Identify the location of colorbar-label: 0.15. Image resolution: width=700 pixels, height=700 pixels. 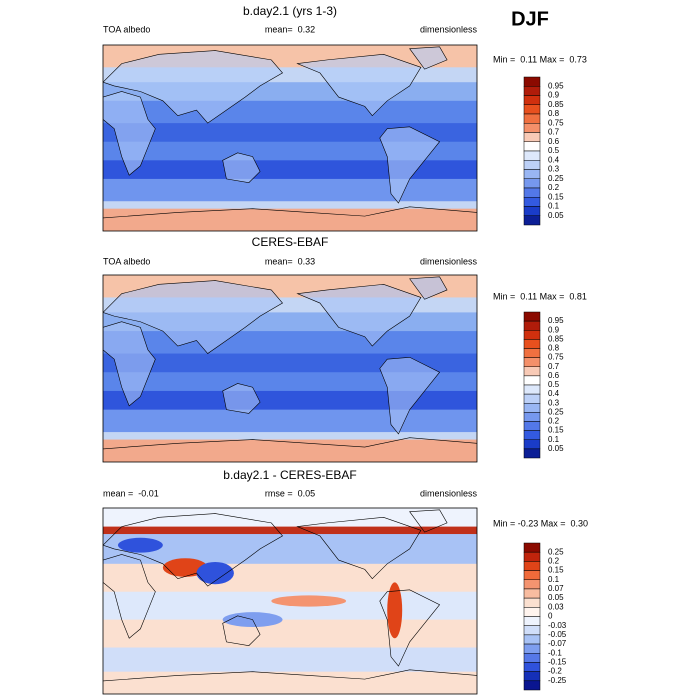
(556, 430).